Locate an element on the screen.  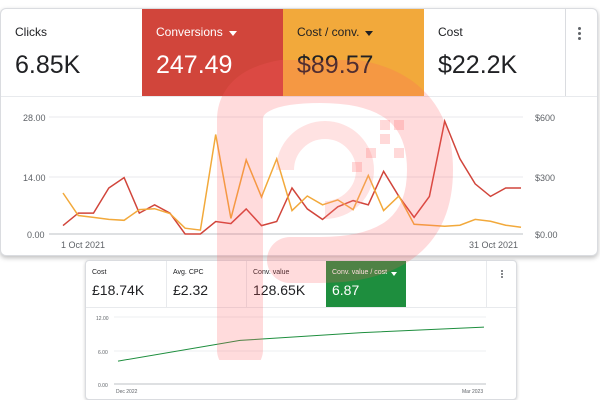
conv-value-per-cost-tile: Conv. value / cost 6.87 is located at coordinates (366, 284).